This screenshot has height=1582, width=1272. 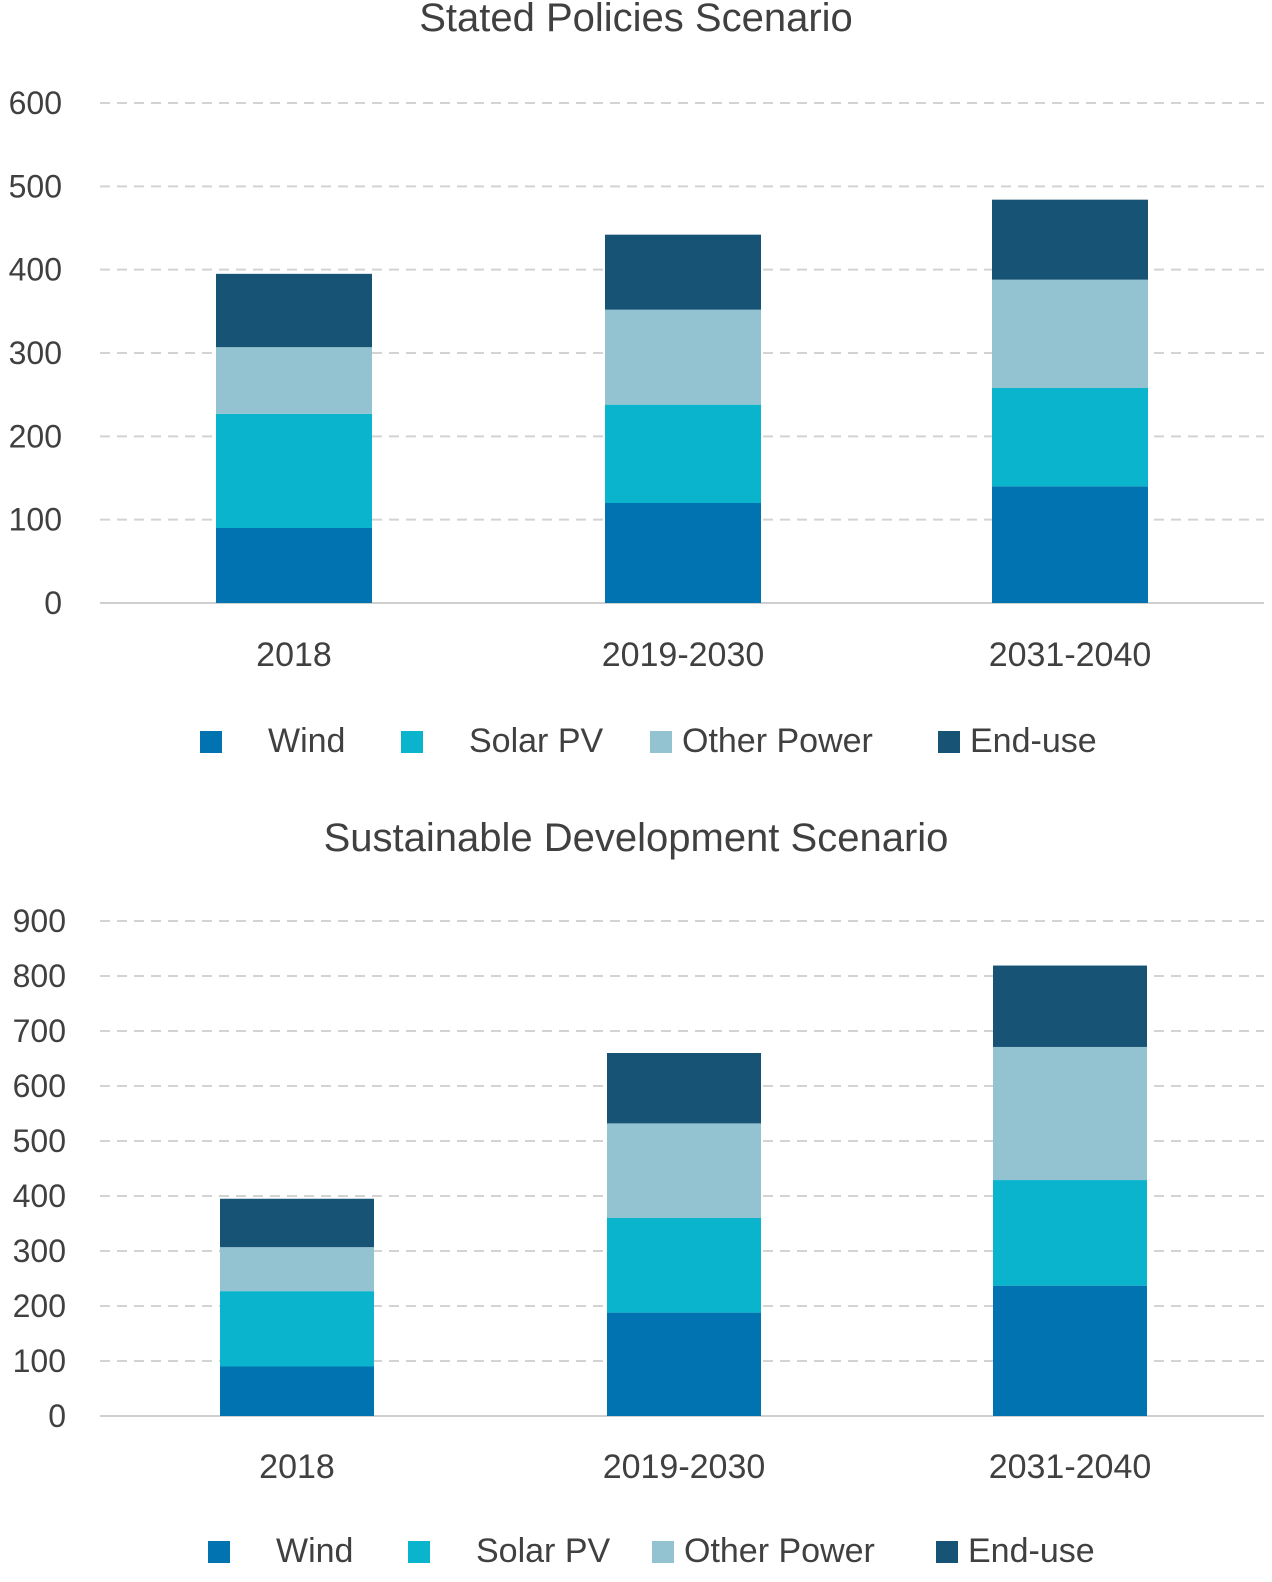 I want to click on y-tick-label: 900, so click(x=39, y=921).